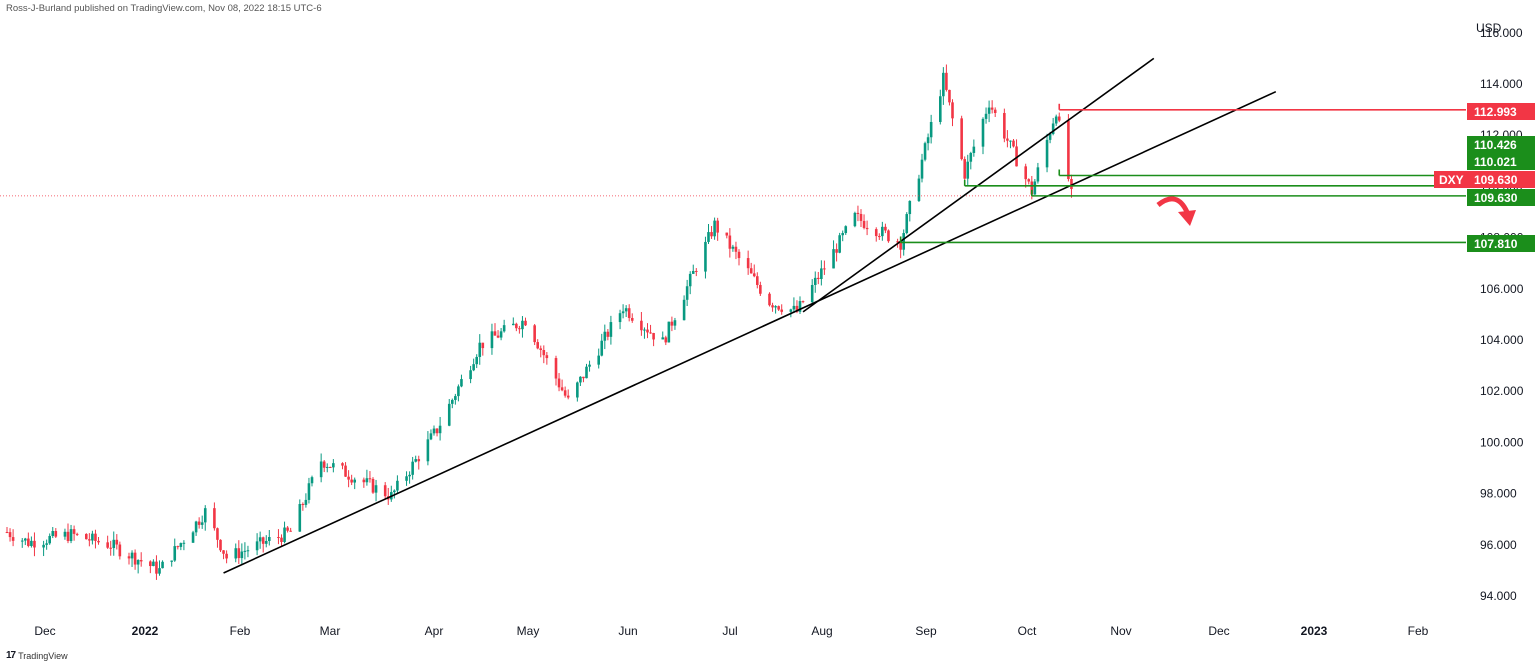 Image resolution: width=1536 pixels, height=666 pixels. What do you see at coordinates (1496, 244) in the screenshot?
I see `price-tag-text: 107.810` at bounding box center [1496, 244].